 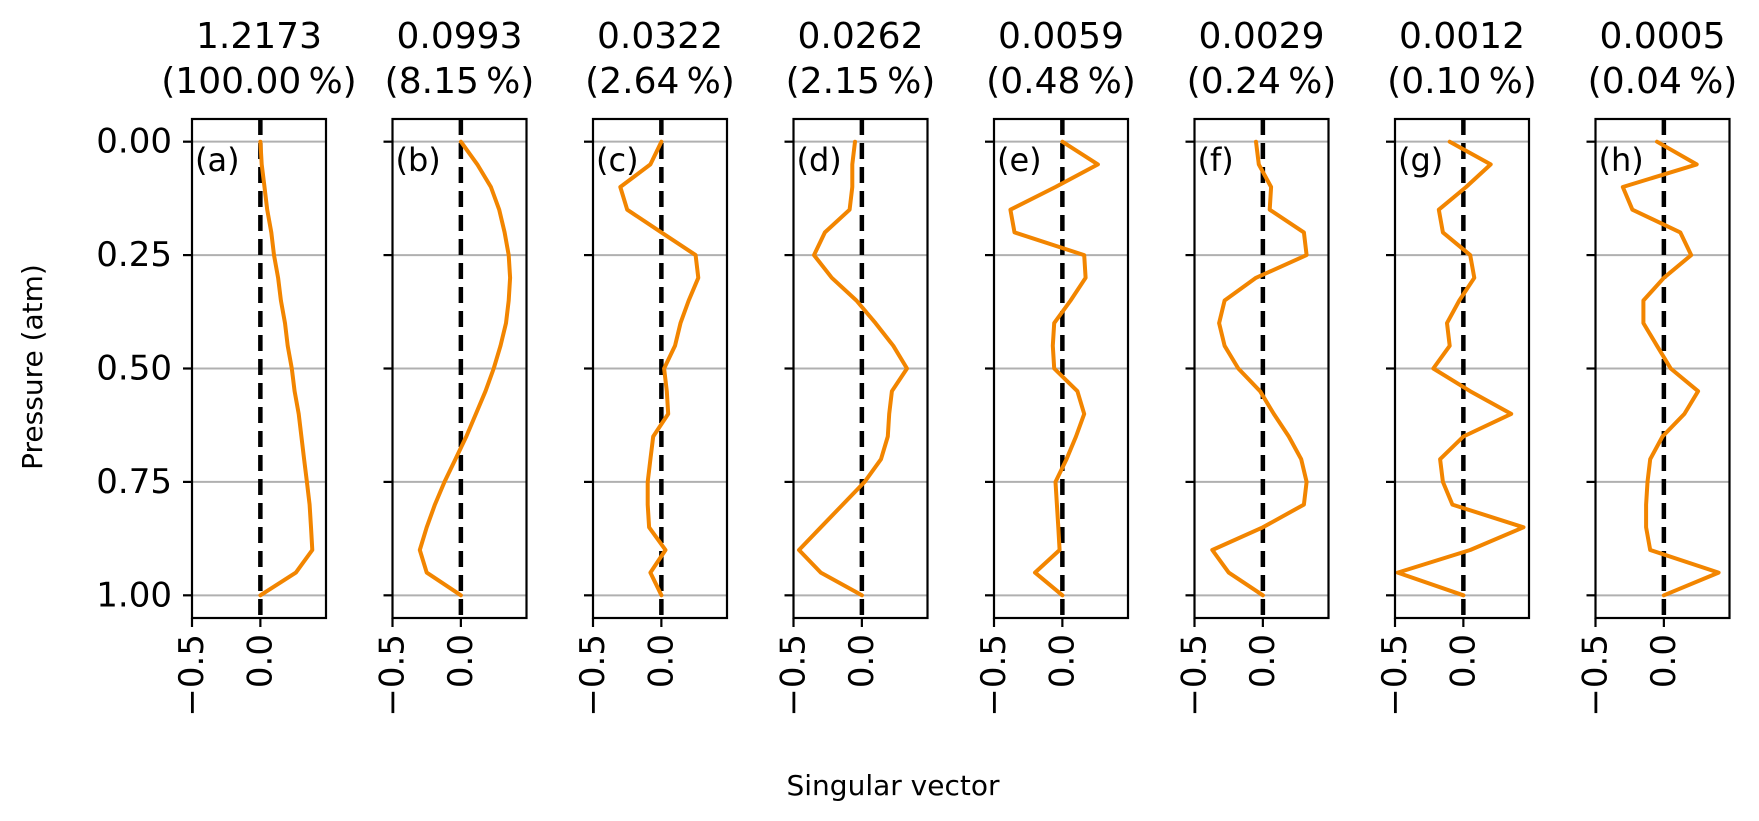 I want to click on panel-label: (e), so click(x=1019, y=160).